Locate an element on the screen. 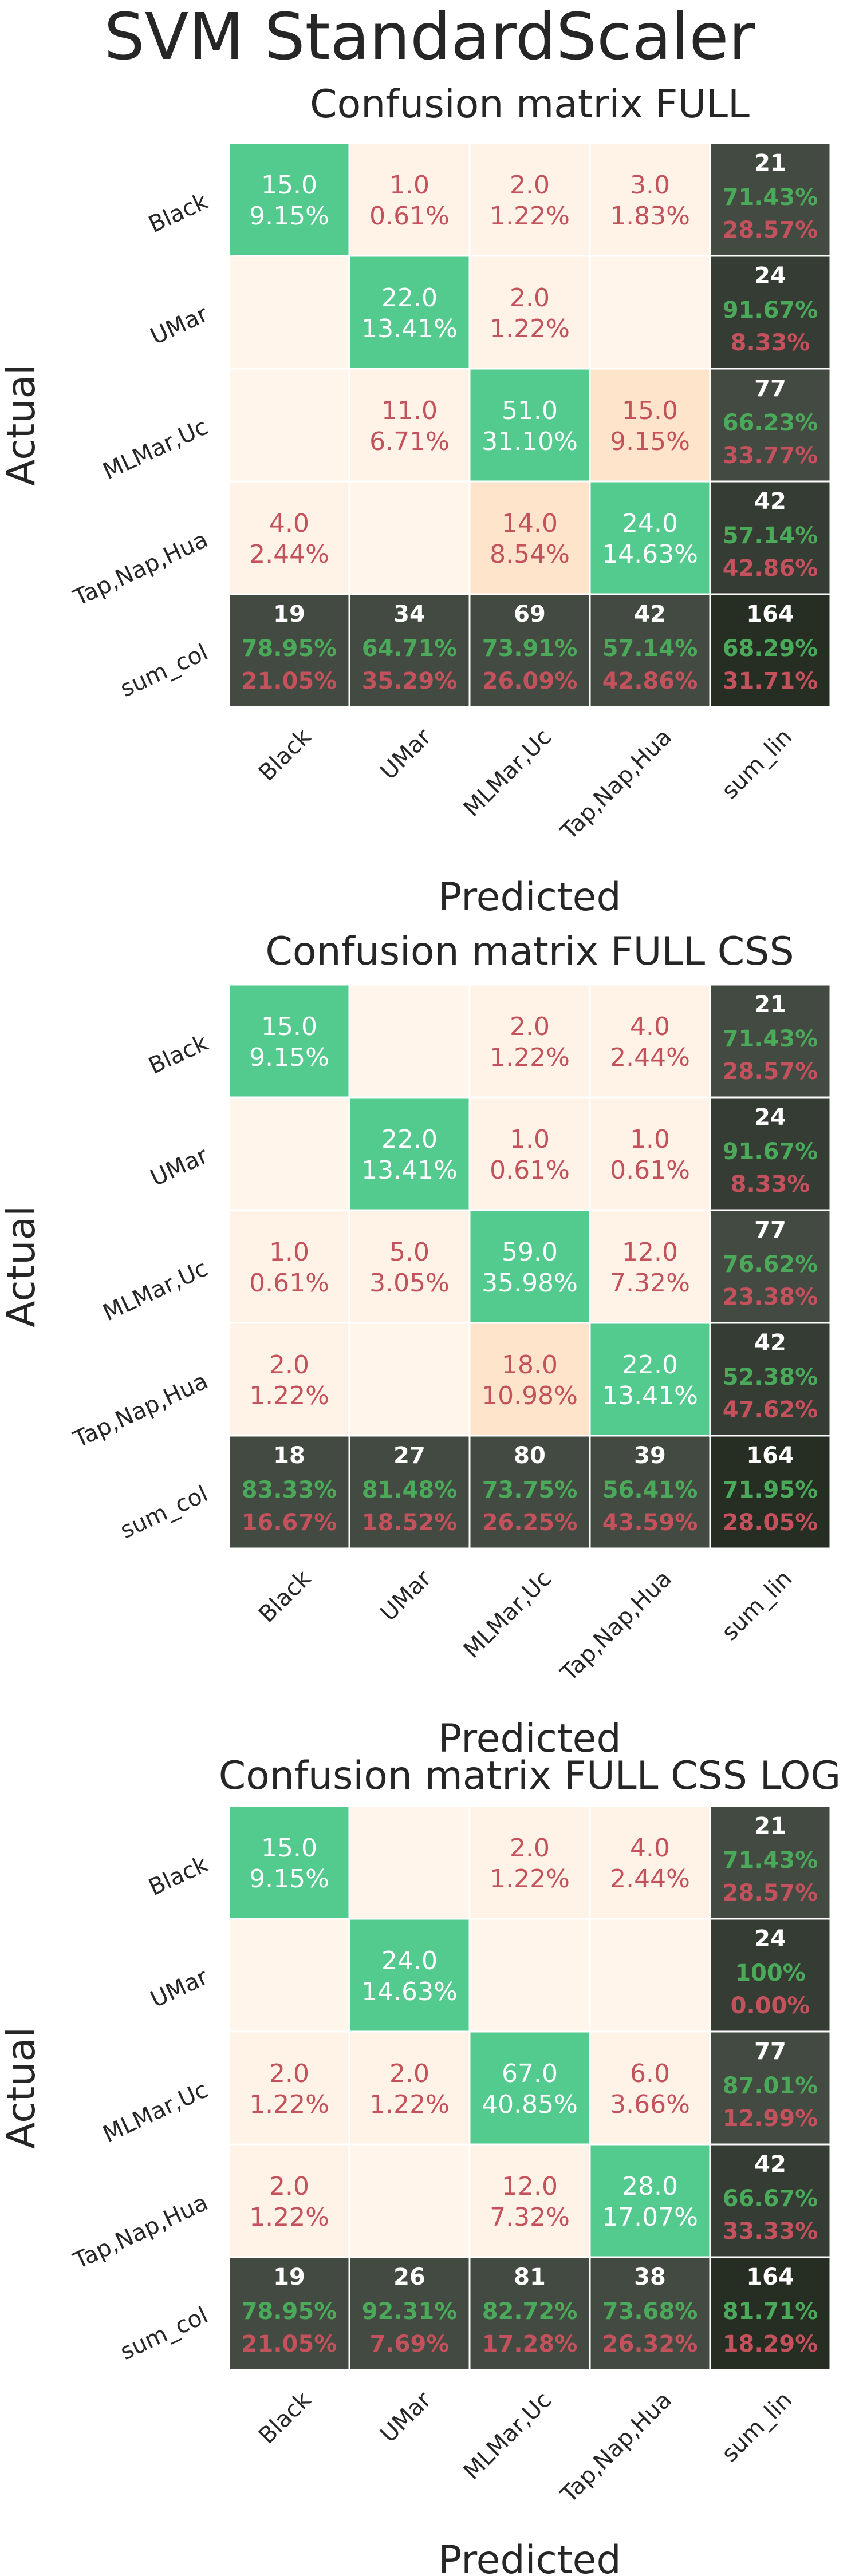  margin-correct-label: 100% is located at coordinates (770, 1973).